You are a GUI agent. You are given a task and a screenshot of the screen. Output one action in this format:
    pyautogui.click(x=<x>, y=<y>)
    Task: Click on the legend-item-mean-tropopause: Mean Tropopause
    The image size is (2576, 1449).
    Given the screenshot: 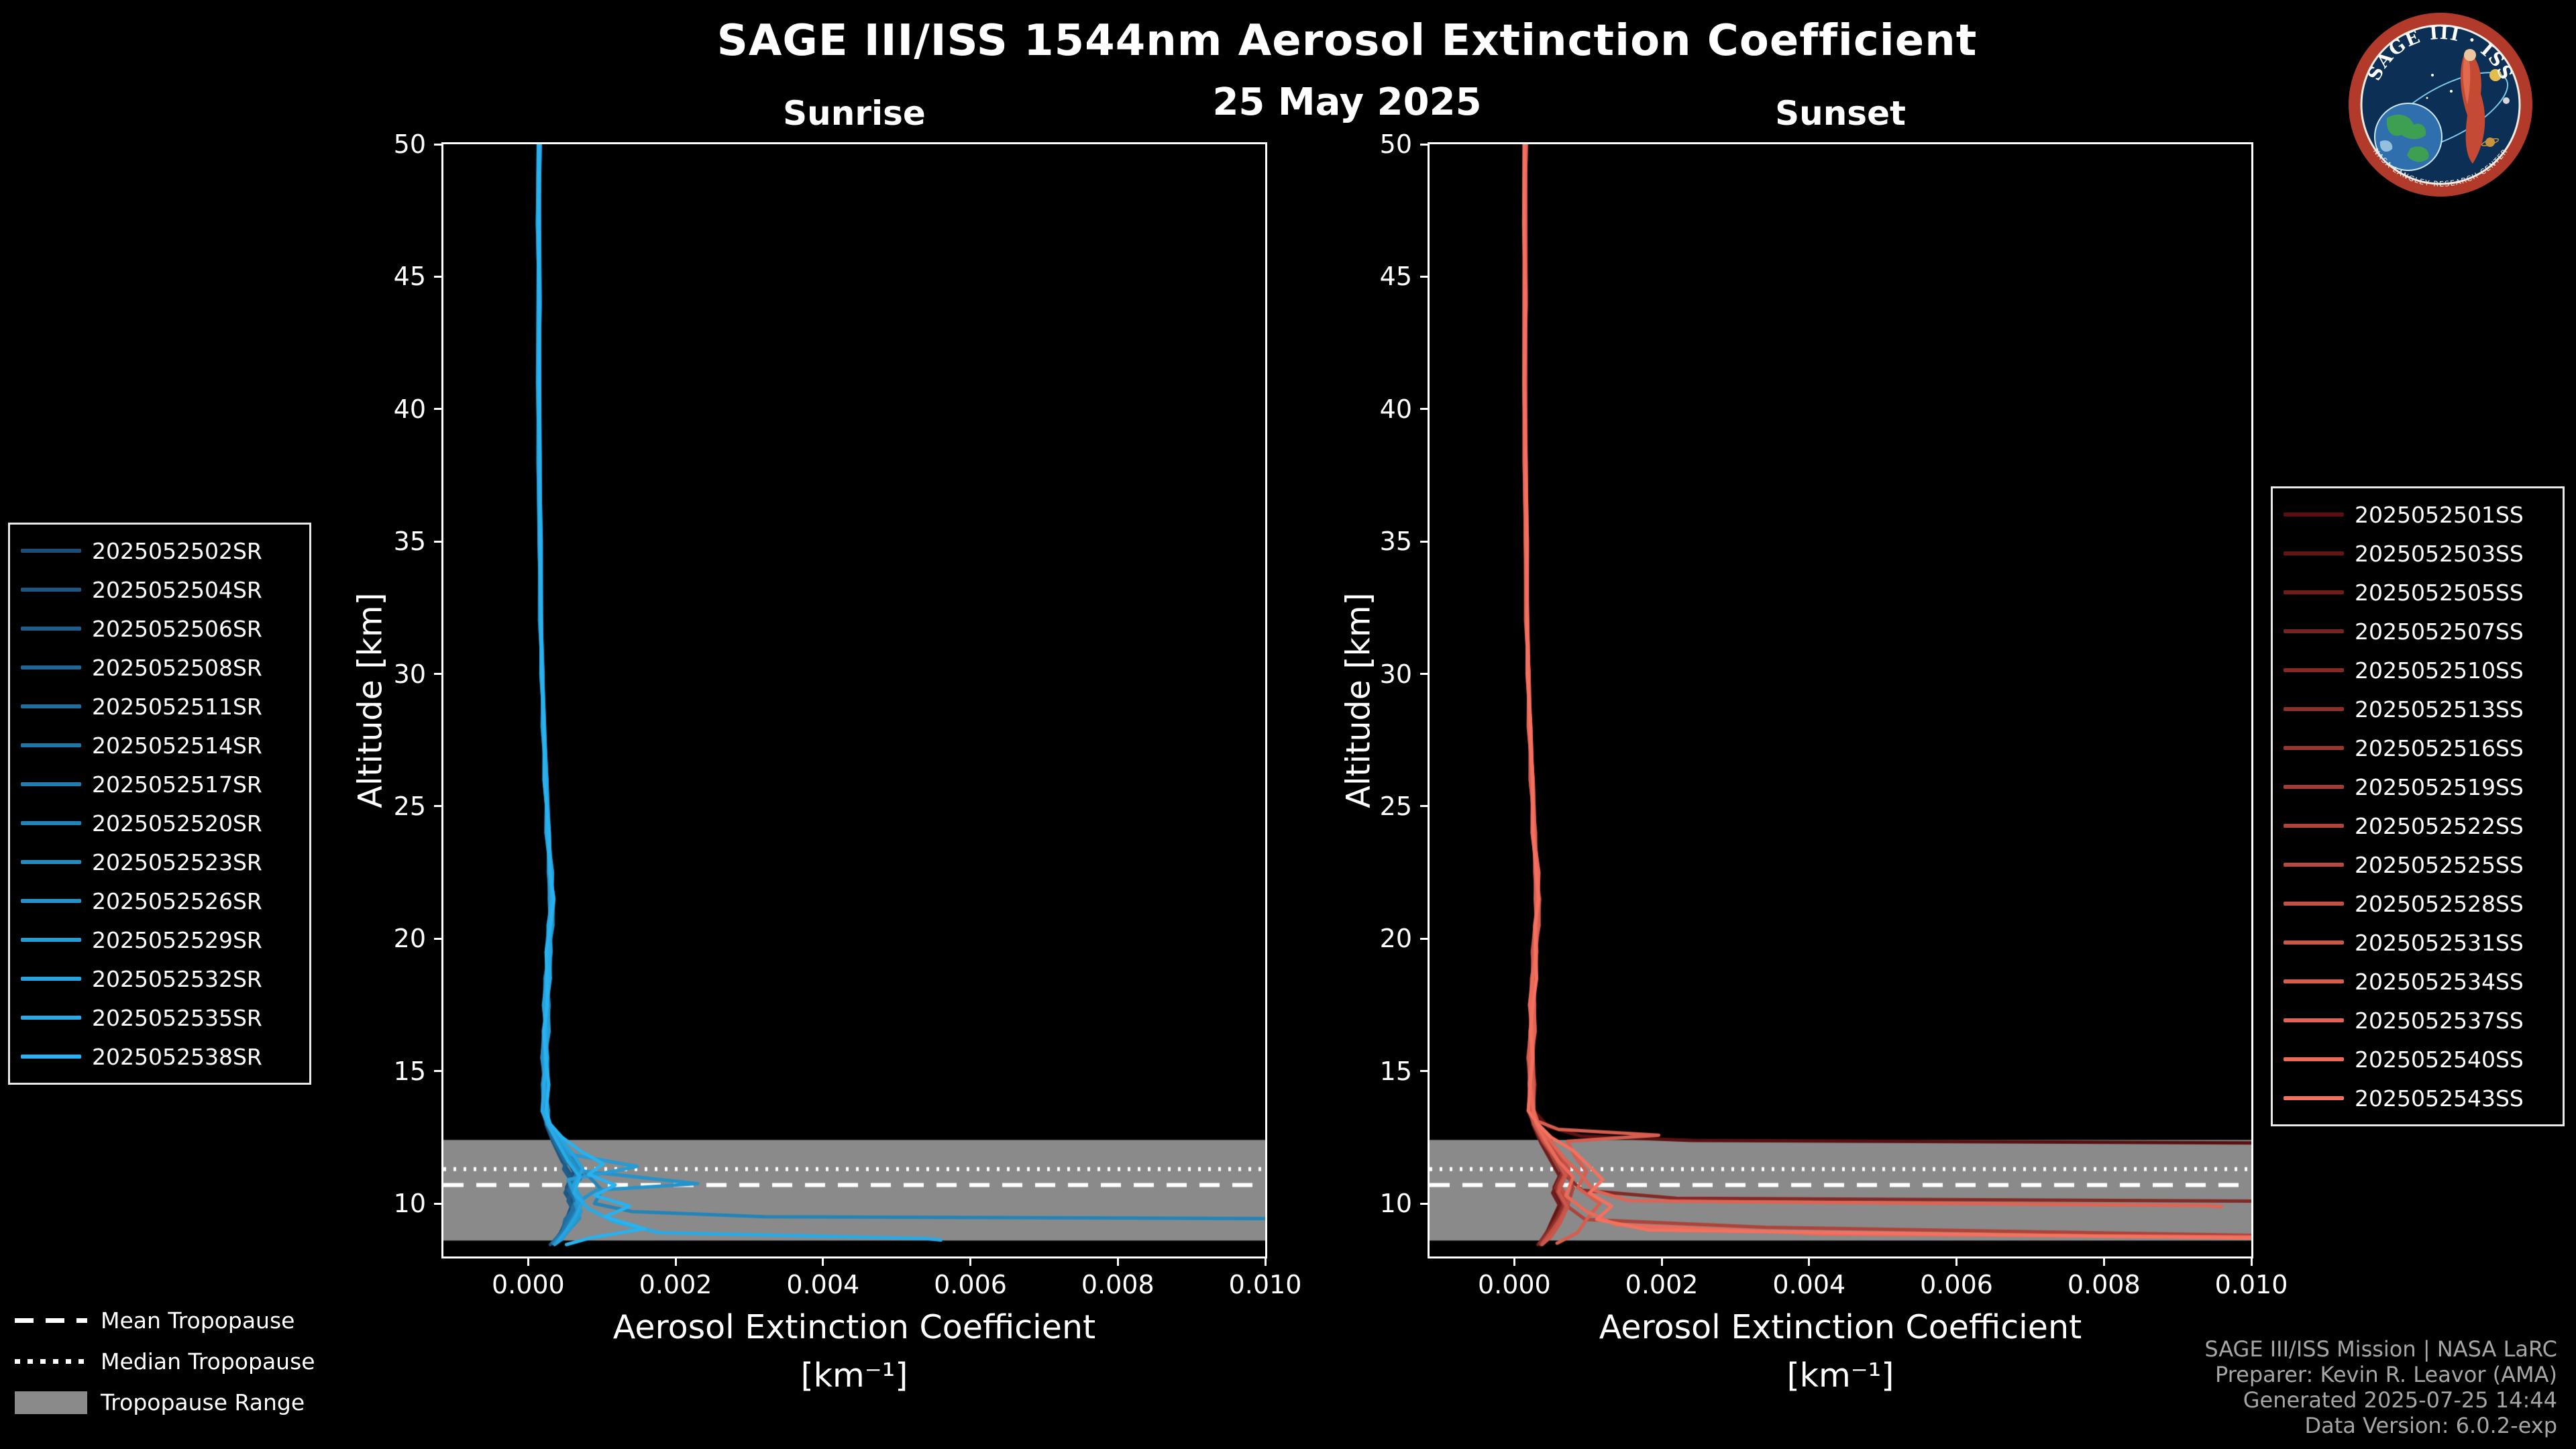 What is the action you would take?
    pyautogui.click(x=165, y=1320)
    